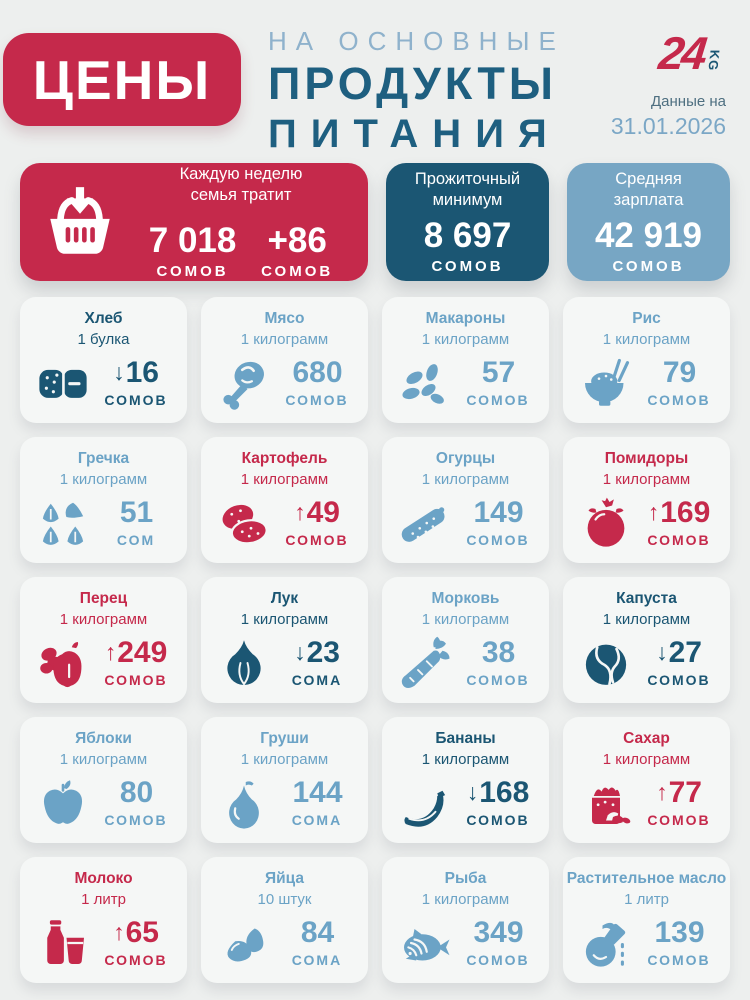  Describe the element at coordinates (103, 500) in the screenshot. I see `product-card: Гречка 1 килограмм 51 СОМ` at that location.